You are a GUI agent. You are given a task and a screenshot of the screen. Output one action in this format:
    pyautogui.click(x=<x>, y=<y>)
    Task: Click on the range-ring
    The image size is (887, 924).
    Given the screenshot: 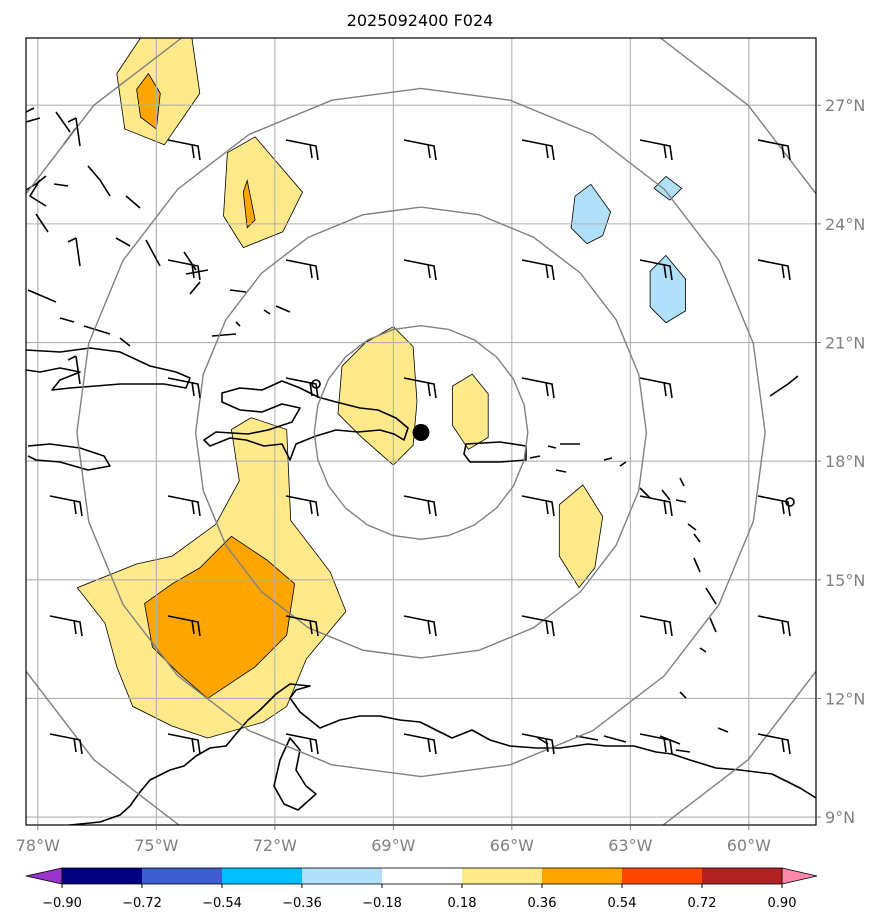 What is the action you would take?
    pyautogui.click(x=421, y=432)
    